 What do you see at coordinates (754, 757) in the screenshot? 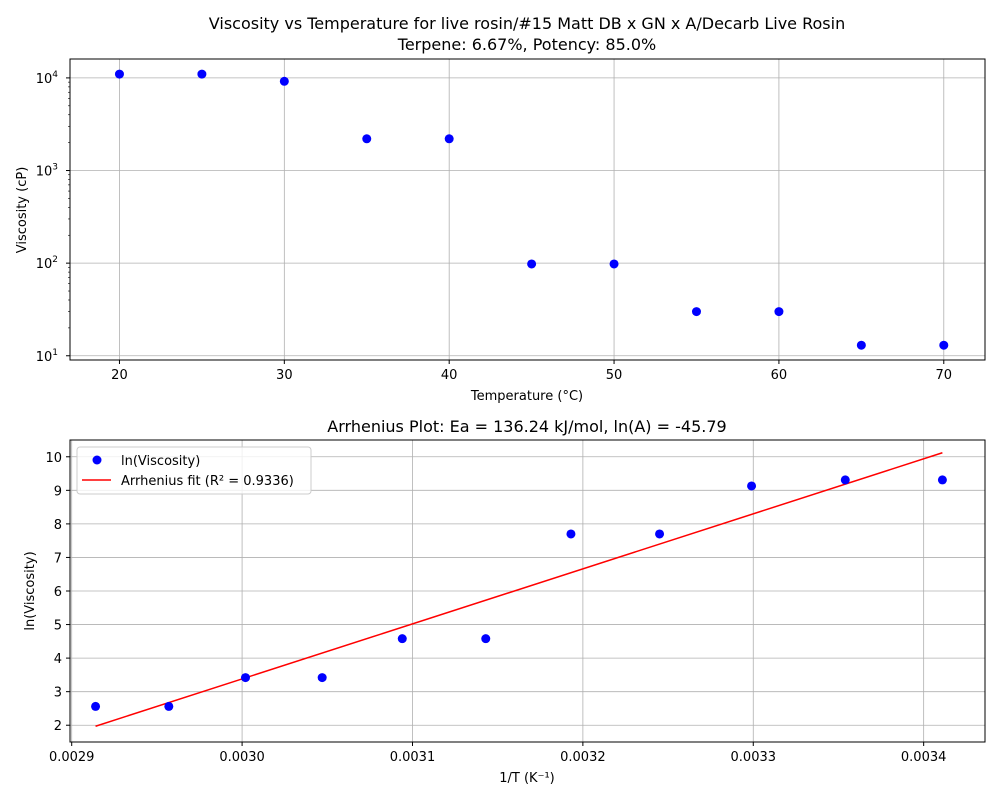
I see `chart2-x-tick-label: 0.0033` at bounding box center [754, 757].